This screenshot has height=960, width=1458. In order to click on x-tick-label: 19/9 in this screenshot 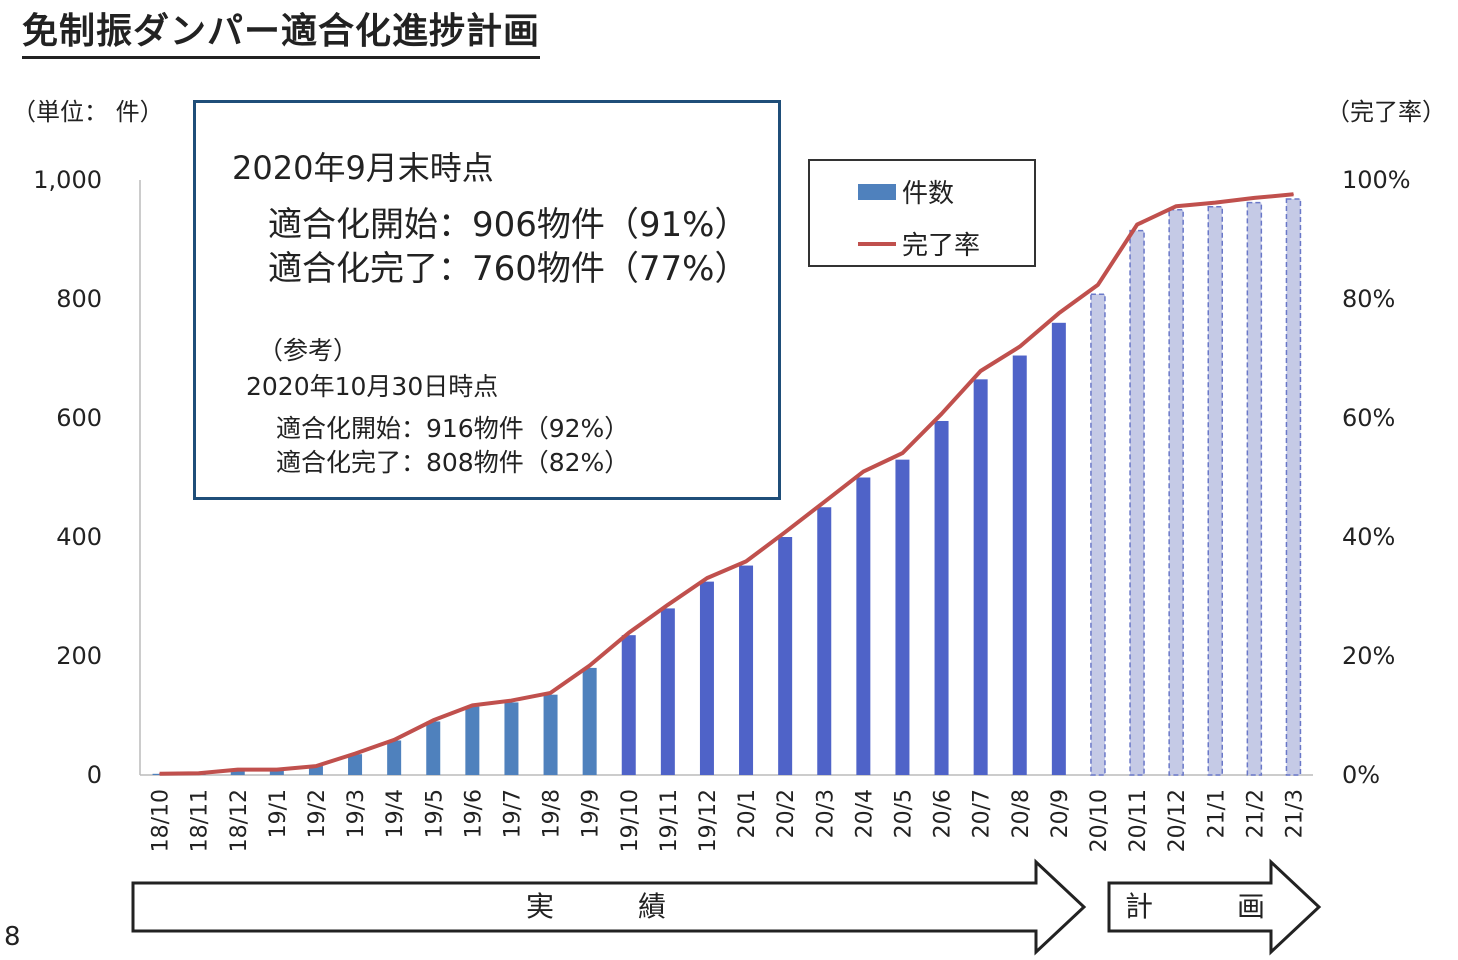, I will do `click(591, 813)`.